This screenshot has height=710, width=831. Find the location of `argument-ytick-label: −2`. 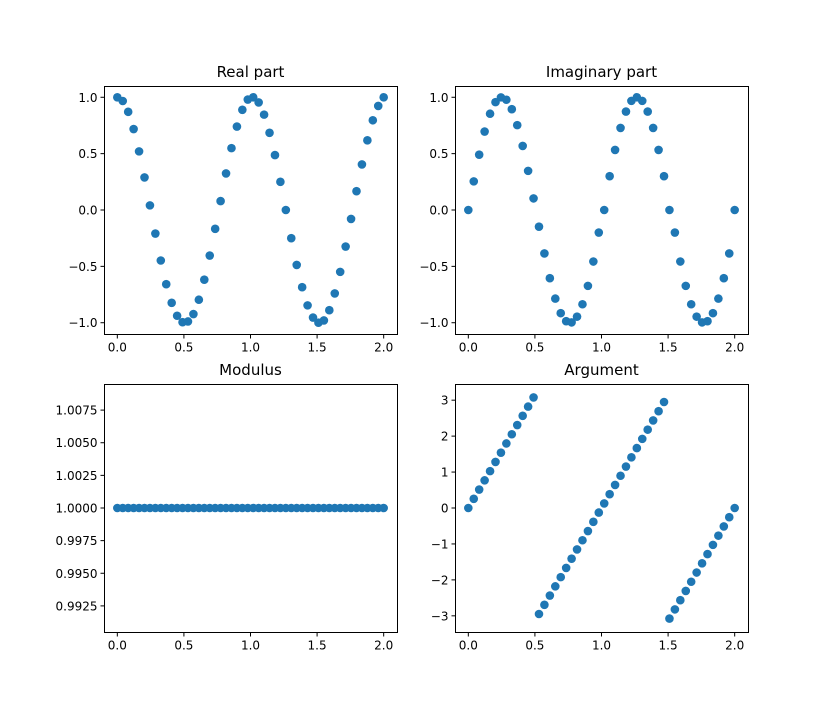

argument-ytick-label: −2 is located at coordinates (440, 580).